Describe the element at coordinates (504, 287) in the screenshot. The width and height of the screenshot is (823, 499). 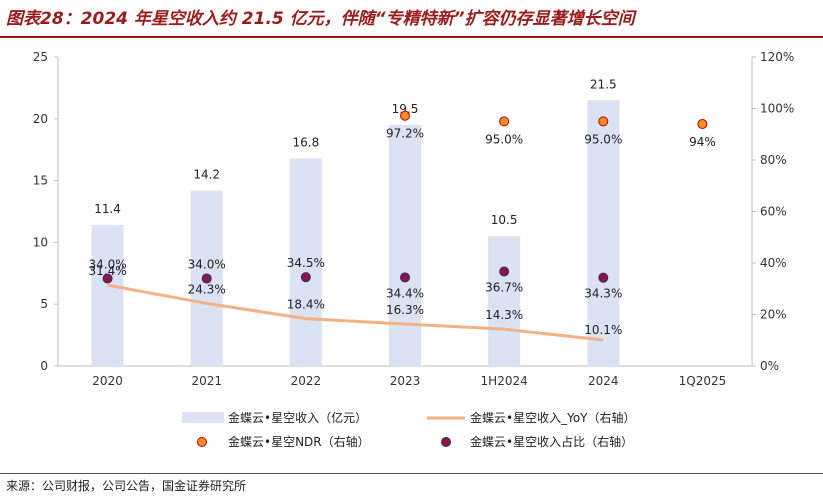
I see `revenue-share-label: 36.7%` at that location.